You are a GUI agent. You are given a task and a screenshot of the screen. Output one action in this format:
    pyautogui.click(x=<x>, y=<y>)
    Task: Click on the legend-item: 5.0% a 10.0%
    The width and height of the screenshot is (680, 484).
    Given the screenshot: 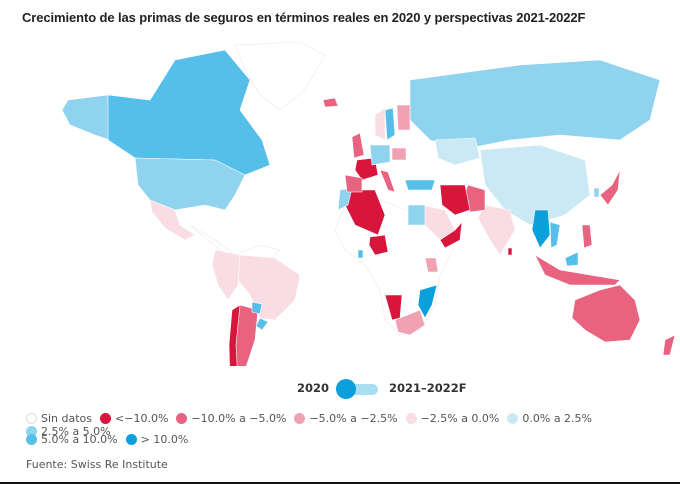 What is the action you would take?
    pyautogui.click(x=72, y=439)
    